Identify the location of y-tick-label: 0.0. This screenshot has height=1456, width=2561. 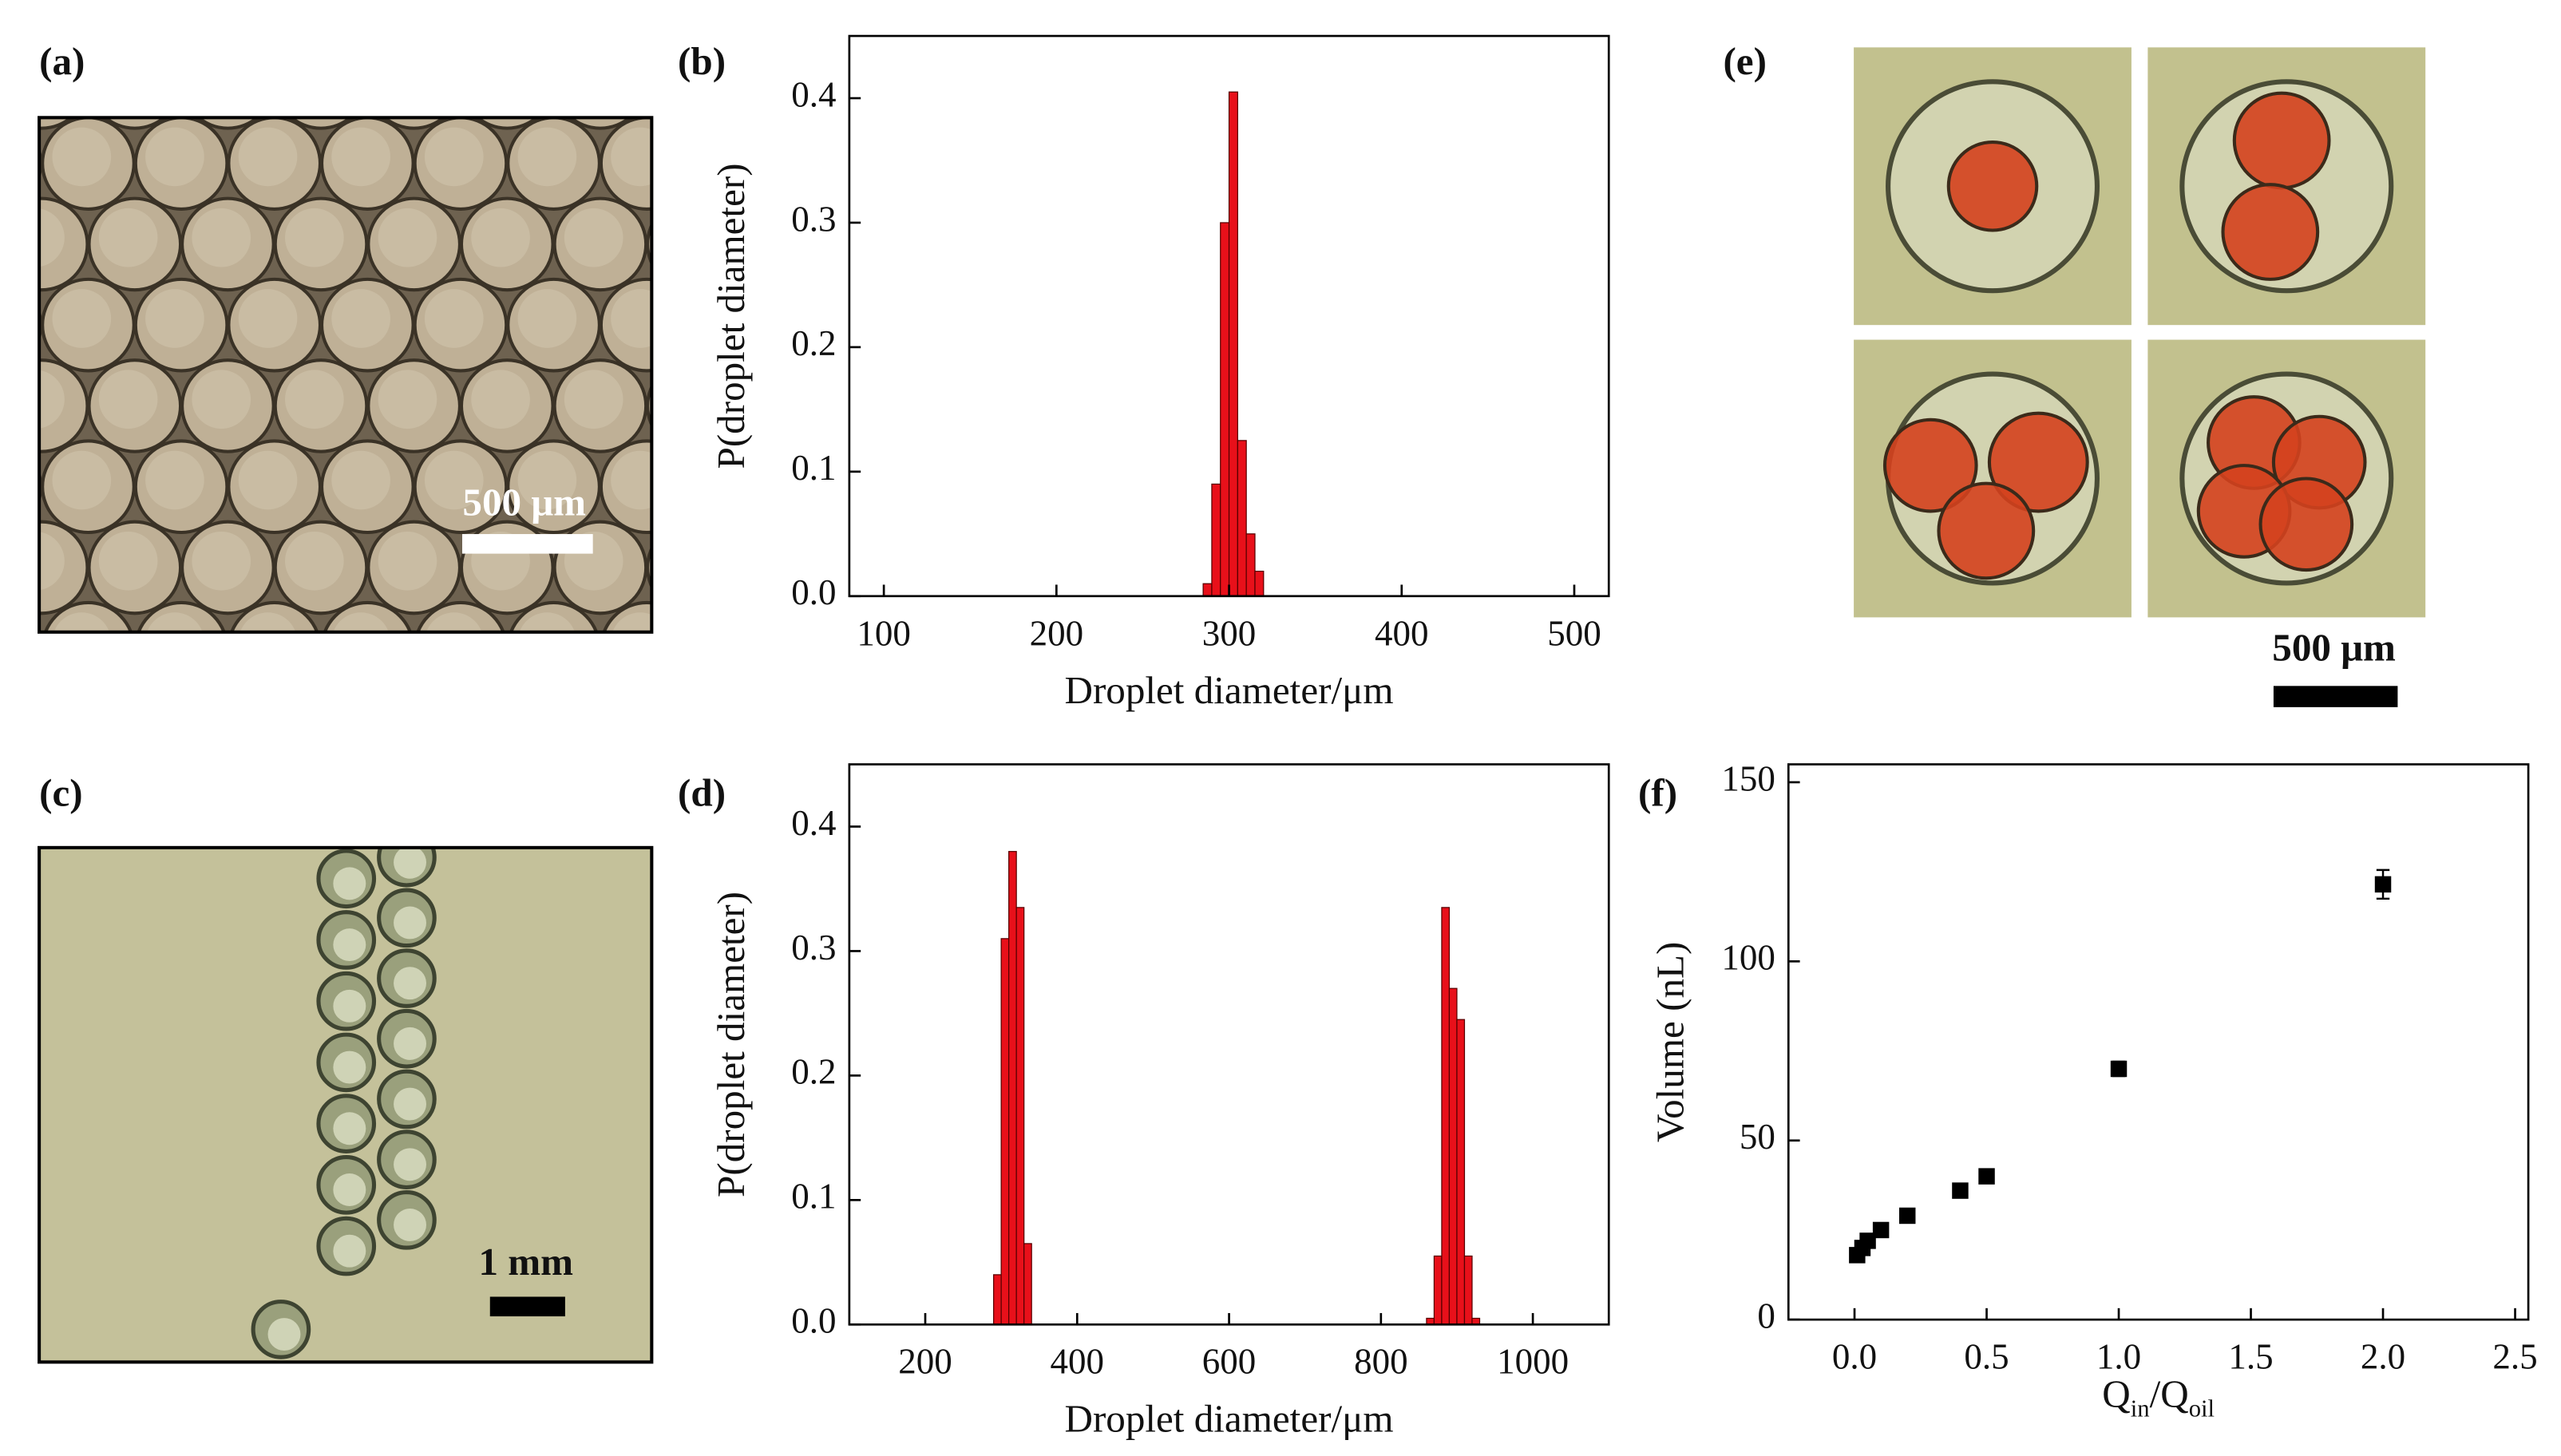
(814, 1321).